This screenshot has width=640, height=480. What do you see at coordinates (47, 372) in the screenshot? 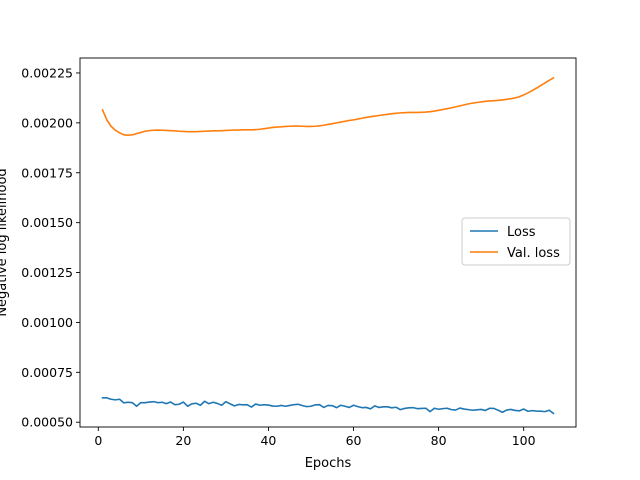
I see `y-tick-label: 0.00075` at bounding box center [47, 372].